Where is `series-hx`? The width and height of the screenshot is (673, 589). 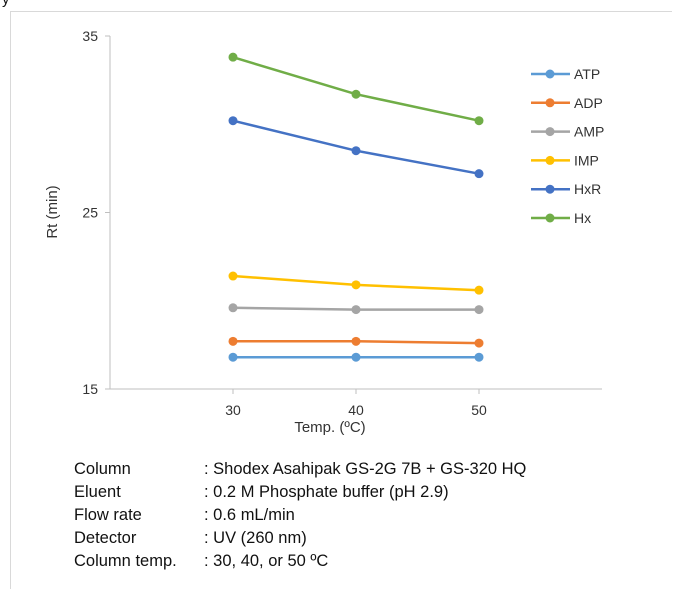
series-hx is located at coordinates (356, 89).